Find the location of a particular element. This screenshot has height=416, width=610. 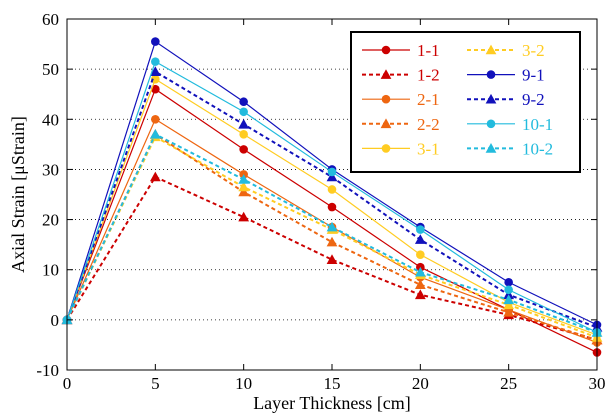

legend-item-2-2: 2-2 is located at coordinates (401, 124).